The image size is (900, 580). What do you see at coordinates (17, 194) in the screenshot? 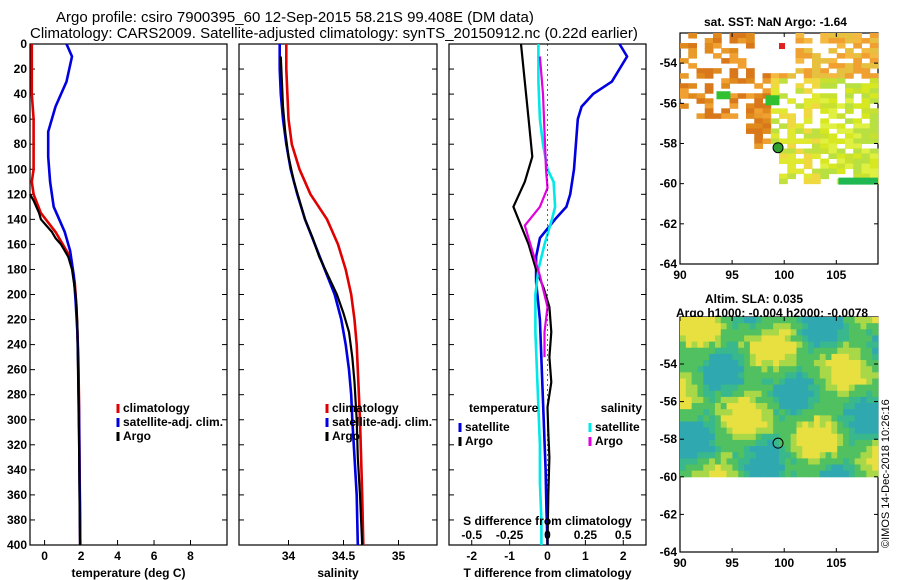
I see `depth-tick-label: 120` at bounding box center [17, 194].